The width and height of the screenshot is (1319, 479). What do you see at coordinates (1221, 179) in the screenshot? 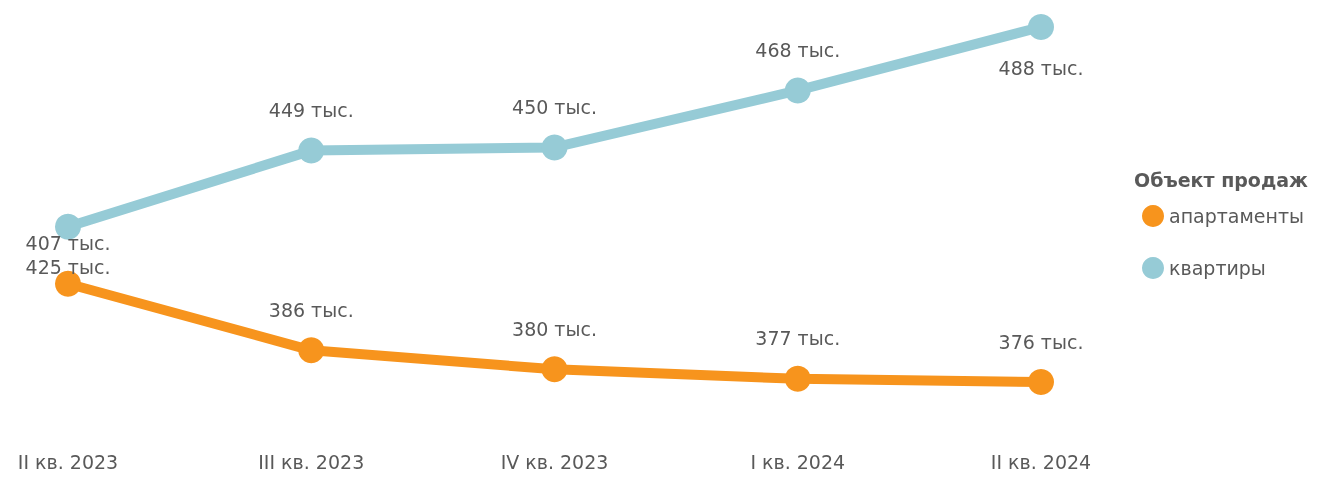
I see `legend-title: Объект продаж` at bounding box center [1221, 179].